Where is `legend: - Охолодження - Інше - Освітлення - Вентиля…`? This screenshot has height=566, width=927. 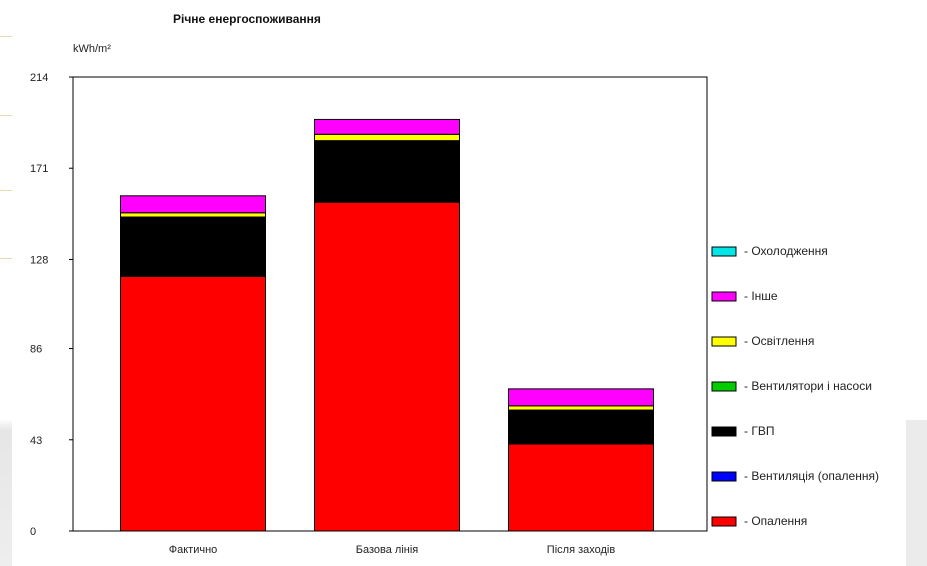
legend: - Охолодження - Інше - Освітлення - Вентиля… is located at coordinates (795, 386).